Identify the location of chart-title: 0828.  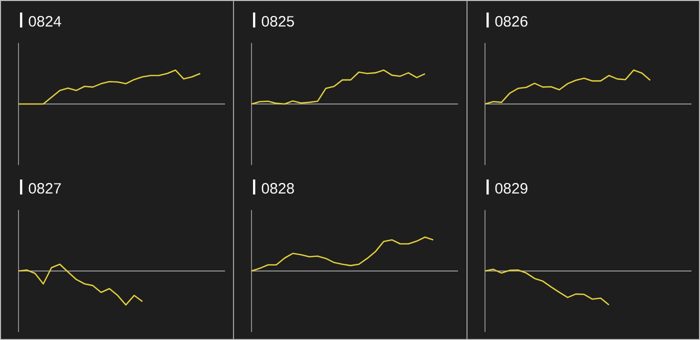
(278, 188).